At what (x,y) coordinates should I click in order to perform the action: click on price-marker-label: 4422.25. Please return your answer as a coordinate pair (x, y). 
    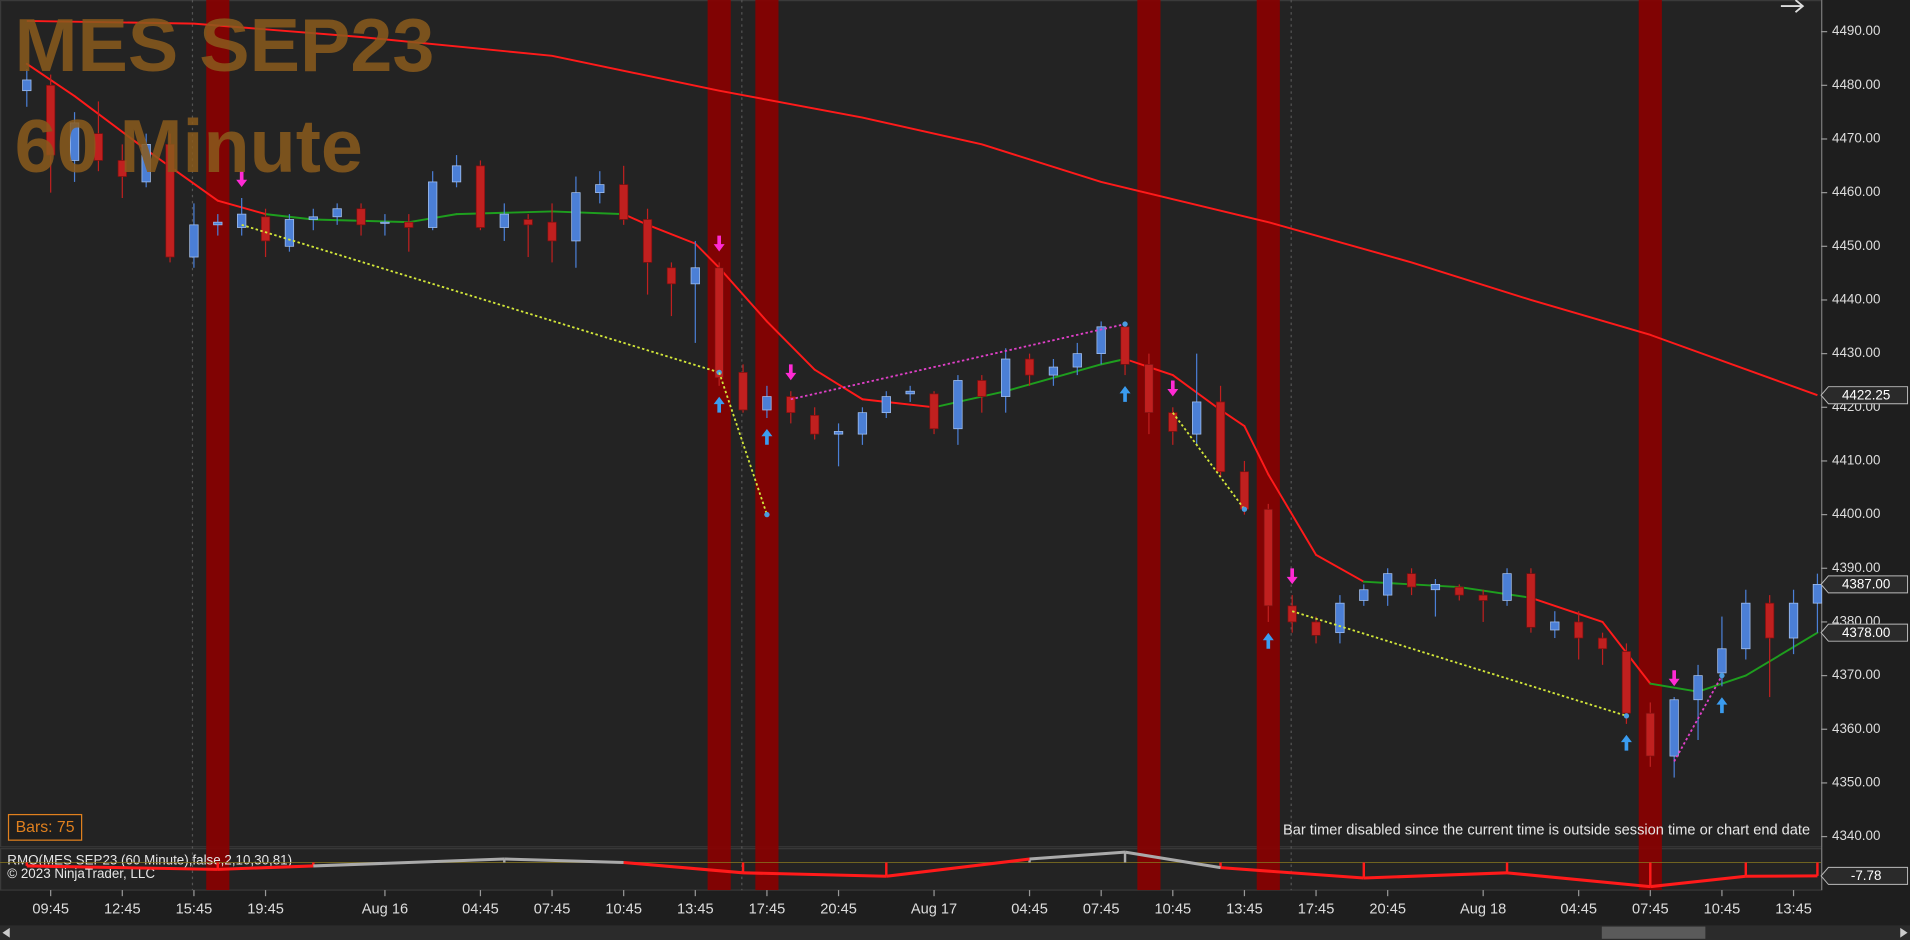
    Looking at the image, I should click on (1866, 394).